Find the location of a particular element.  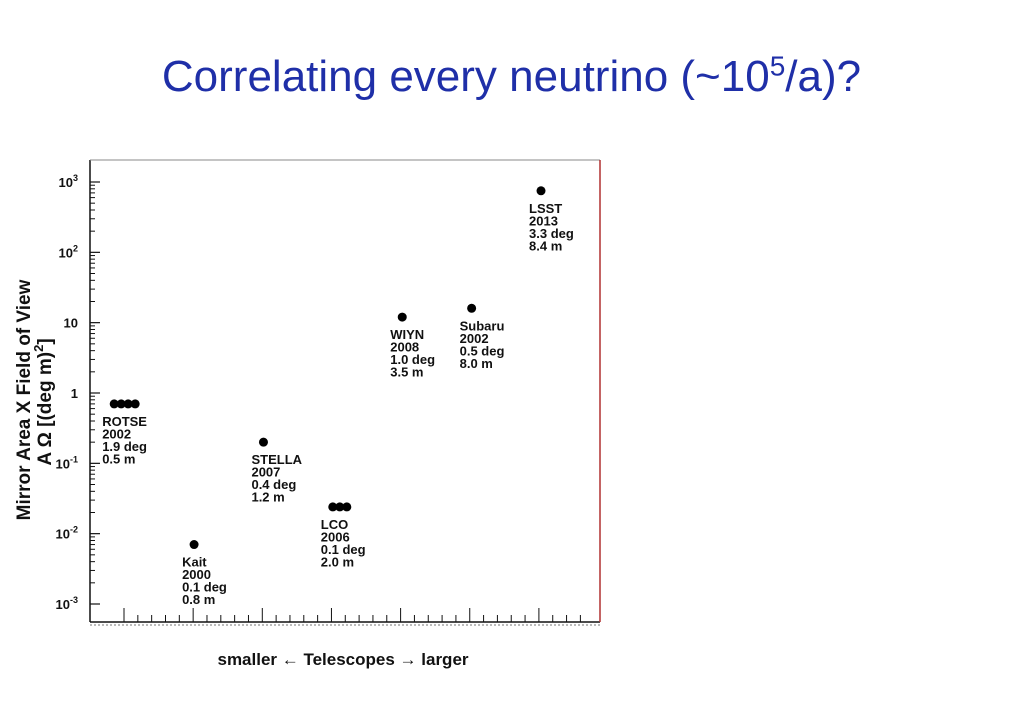

point-label-name: WIYN is located at coordinates (407, 334).